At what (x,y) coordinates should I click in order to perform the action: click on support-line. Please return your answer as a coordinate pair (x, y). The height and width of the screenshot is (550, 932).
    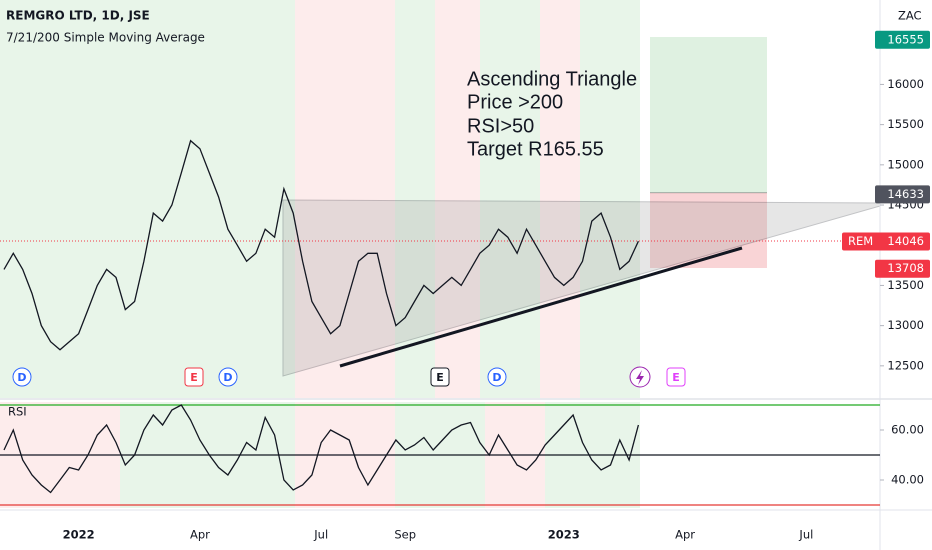
    Looking at the image, I should click on (541, 307).